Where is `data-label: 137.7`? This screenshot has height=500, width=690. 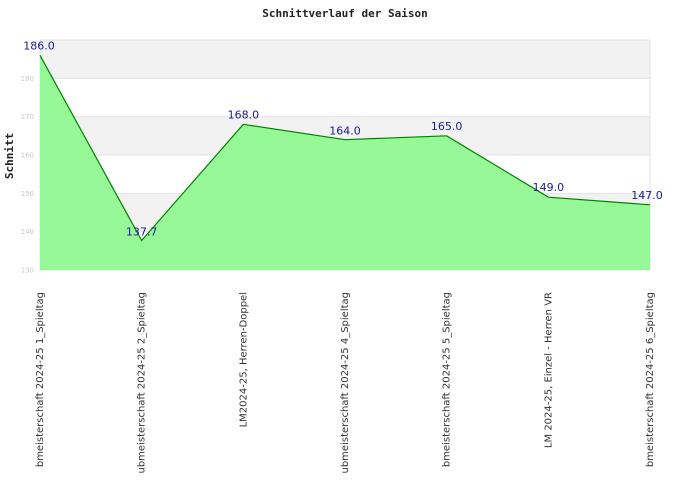
data-label: 137.7 is located at coordinates (142, 231).